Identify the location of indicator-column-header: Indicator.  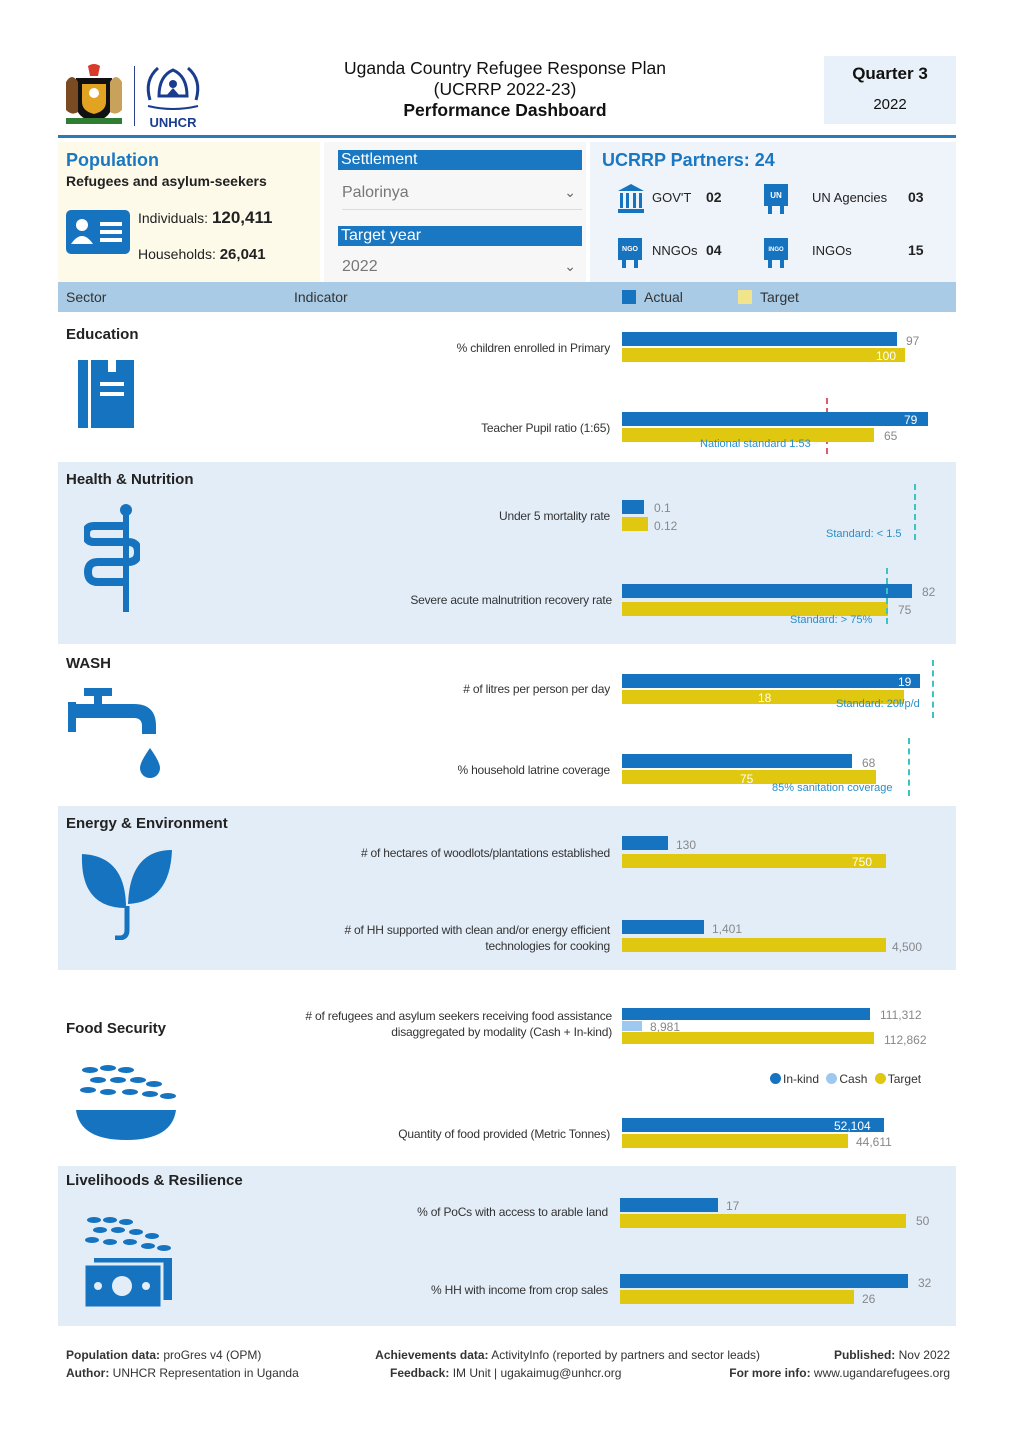
(321, 297).